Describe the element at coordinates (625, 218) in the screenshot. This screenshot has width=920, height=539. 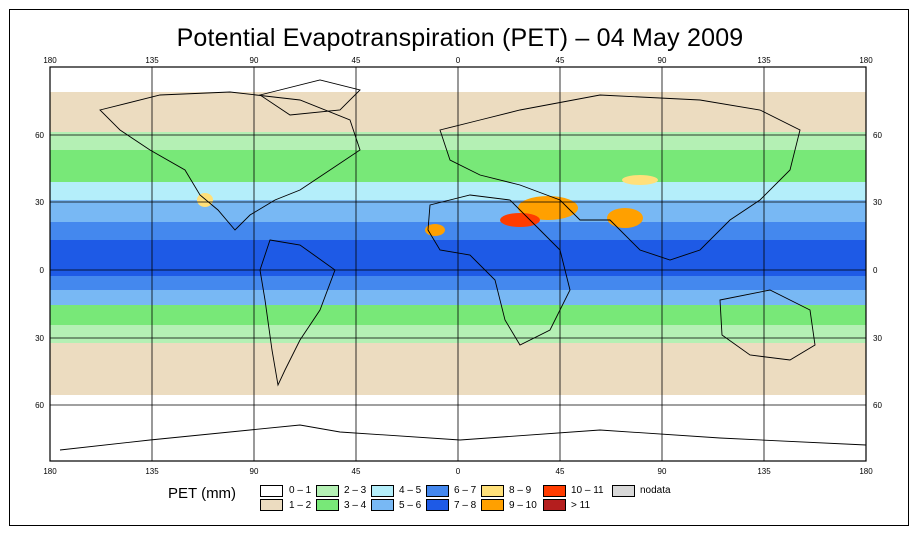
I see `hotspot-india` at that location.